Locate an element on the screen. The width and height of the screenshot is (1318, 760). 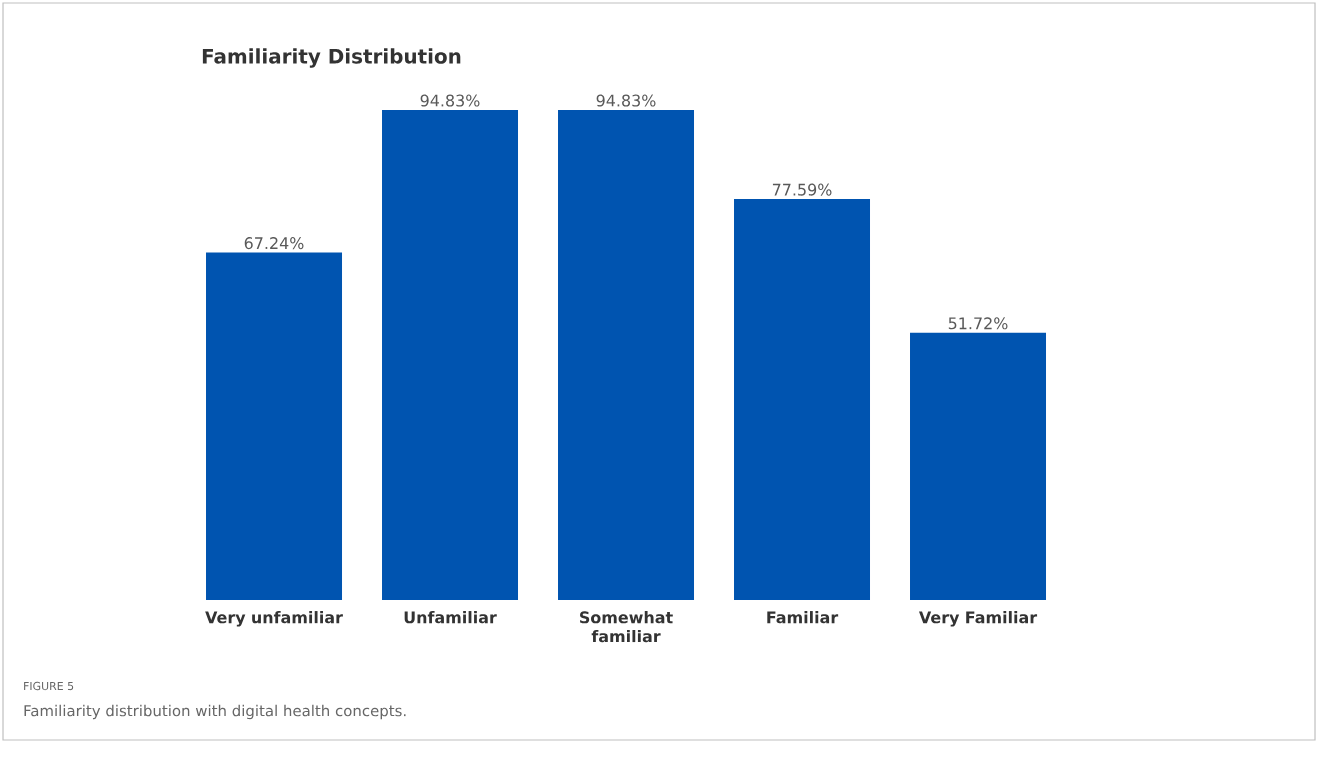
x-tick-label: Very unfamiliar is located at coordinates (274, 619).